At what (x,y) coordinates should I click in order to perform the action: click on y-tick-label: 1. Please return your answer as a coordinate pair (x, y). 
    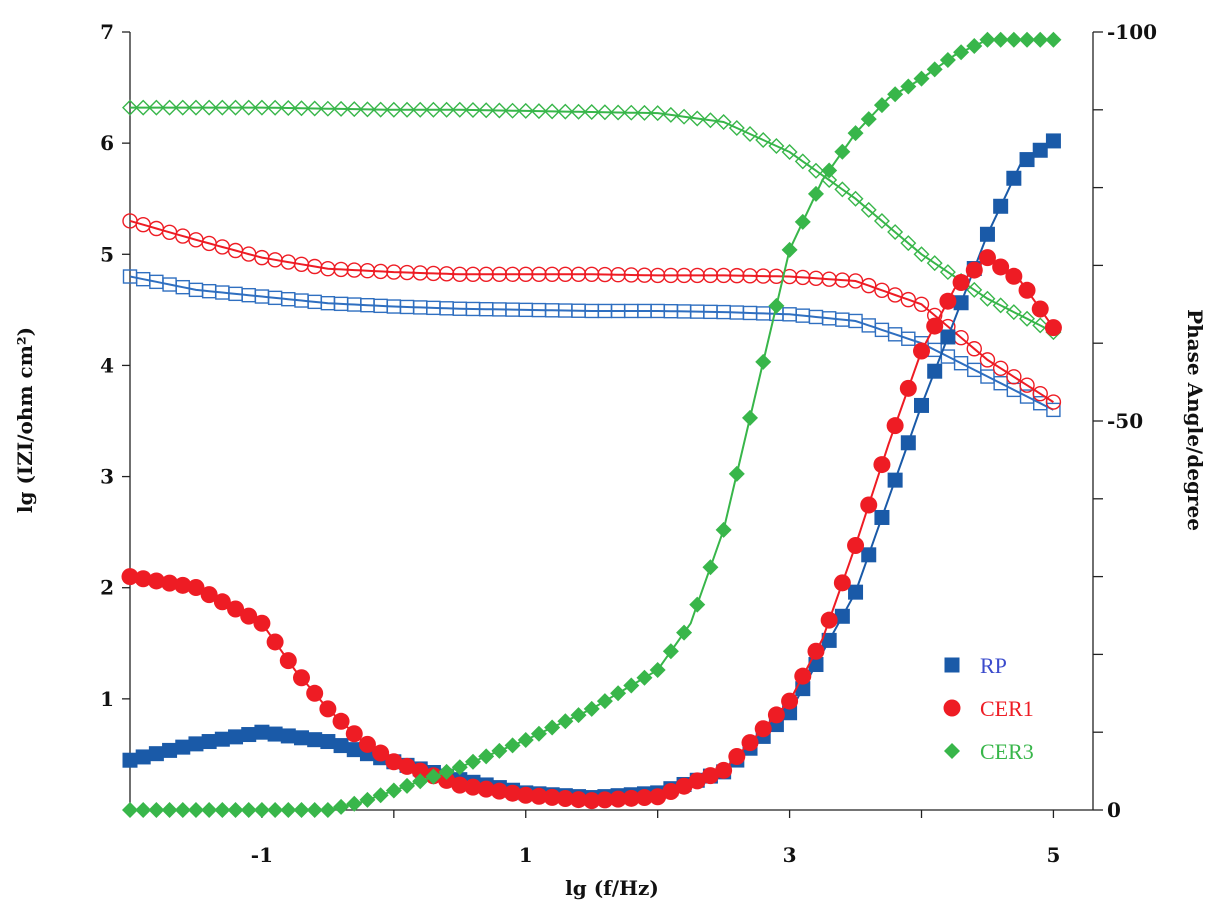
    Looking at the image, I should click on (107, 699).